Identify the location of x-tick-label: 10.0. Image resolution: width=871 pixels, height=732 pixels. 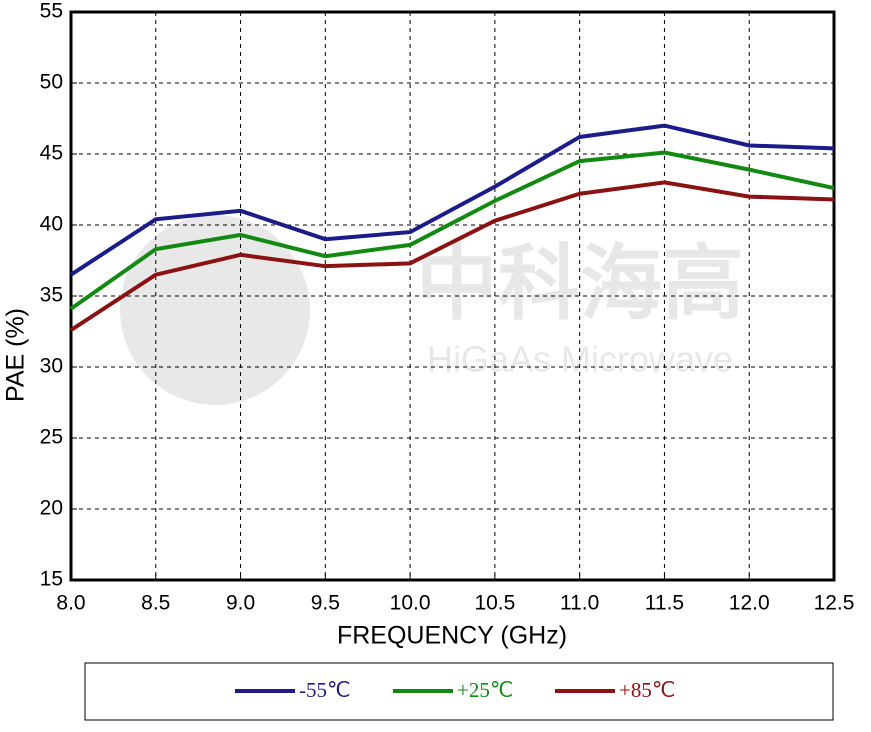
(410, 603).